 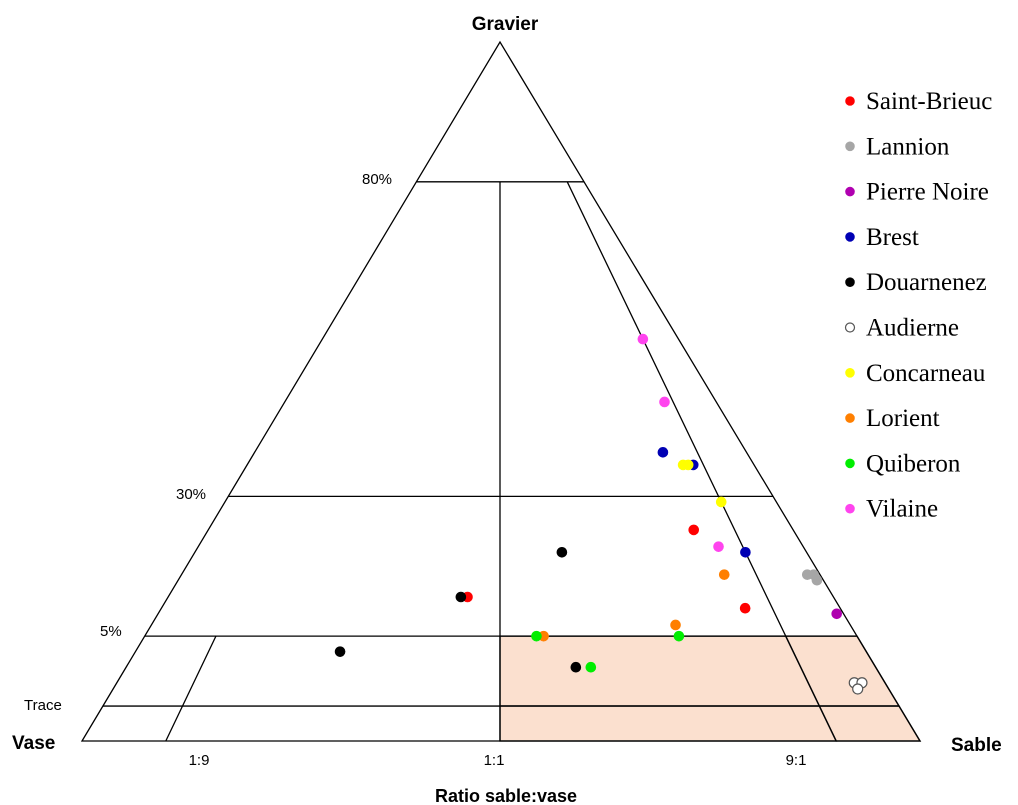 I want to click on gravel-level-label: 5%, so click(x=111, y=631).